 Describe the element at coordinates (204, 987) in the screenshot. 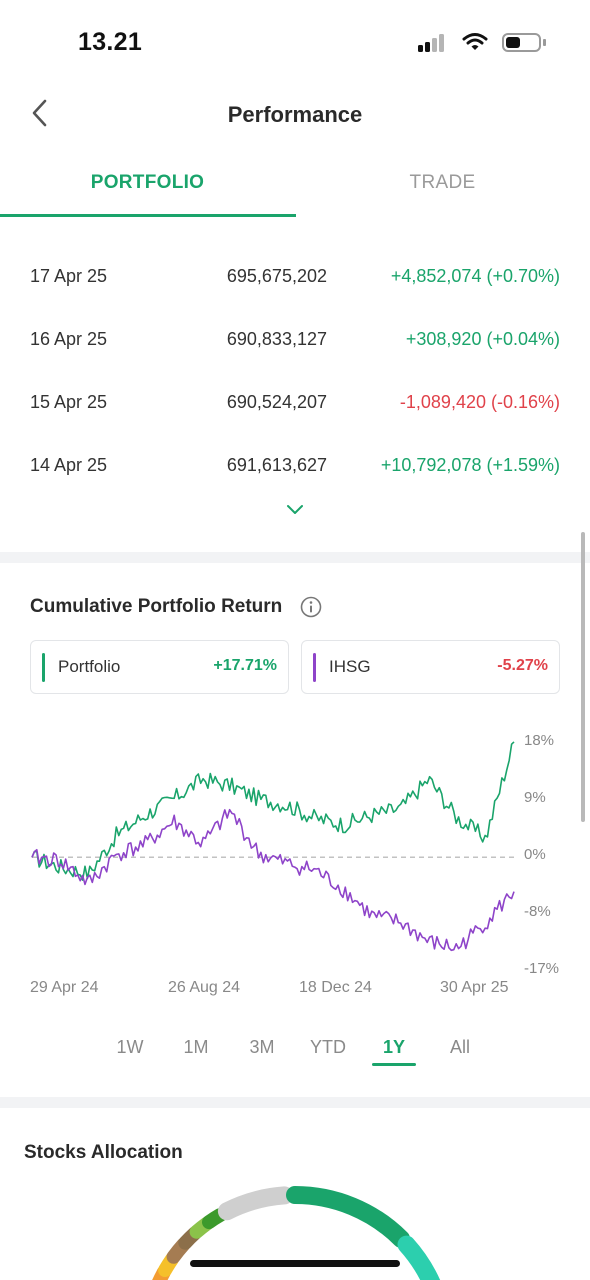

I see `x-tick-label: 26 Aug 24` at that location.